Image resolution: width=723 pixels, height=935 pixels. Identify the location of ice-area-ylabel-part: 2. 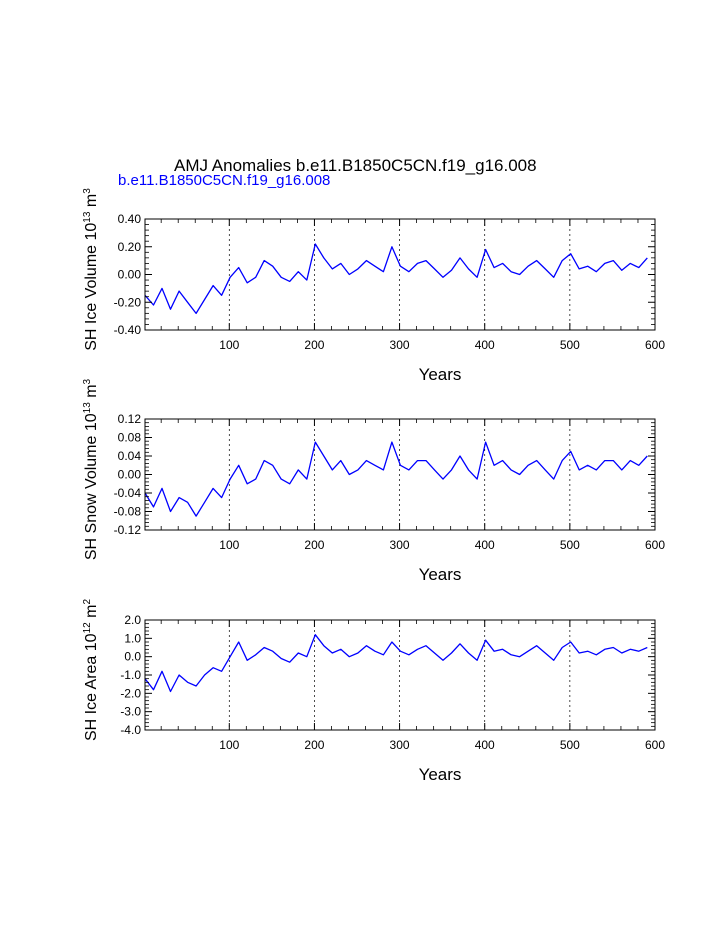
(87, 602).